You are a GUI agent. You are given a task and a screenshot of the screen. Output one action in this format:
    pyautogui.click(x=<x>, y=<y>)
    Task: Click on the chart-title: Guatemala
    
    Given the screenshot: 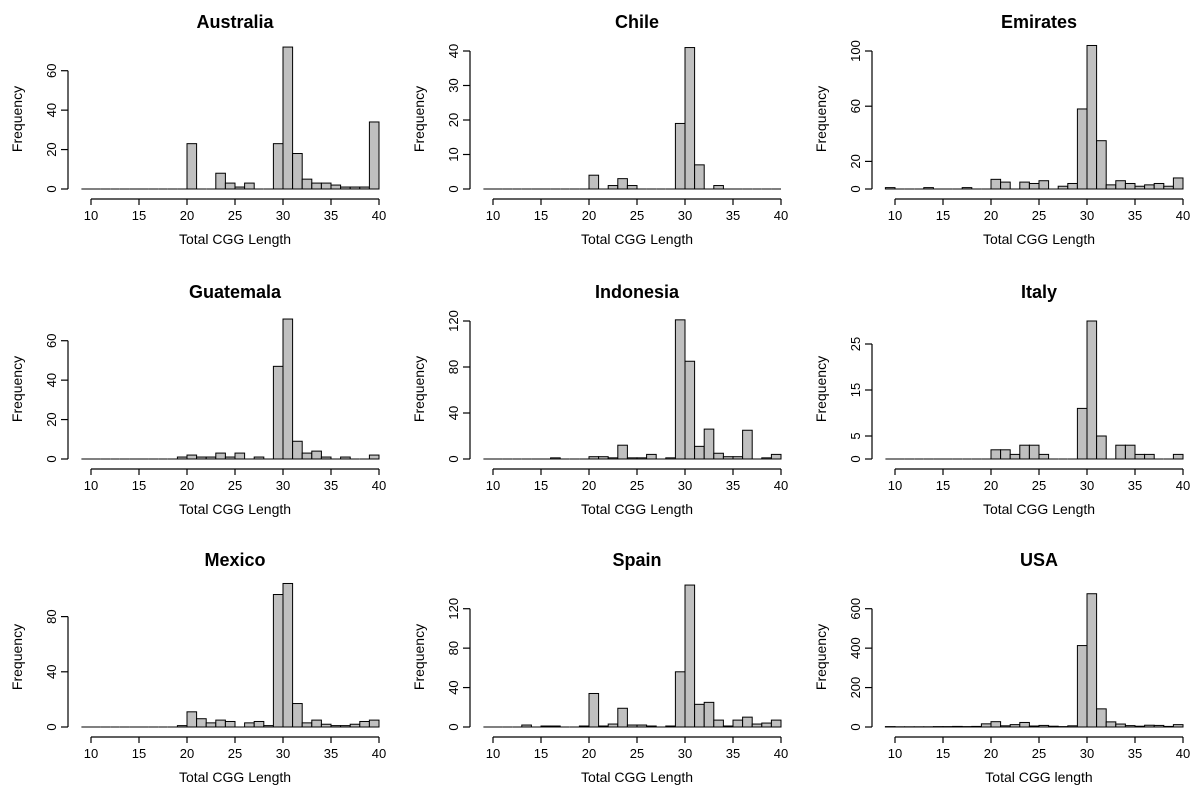 What is the action you would take?
    pyautogui.click(x=235, y=292)
    